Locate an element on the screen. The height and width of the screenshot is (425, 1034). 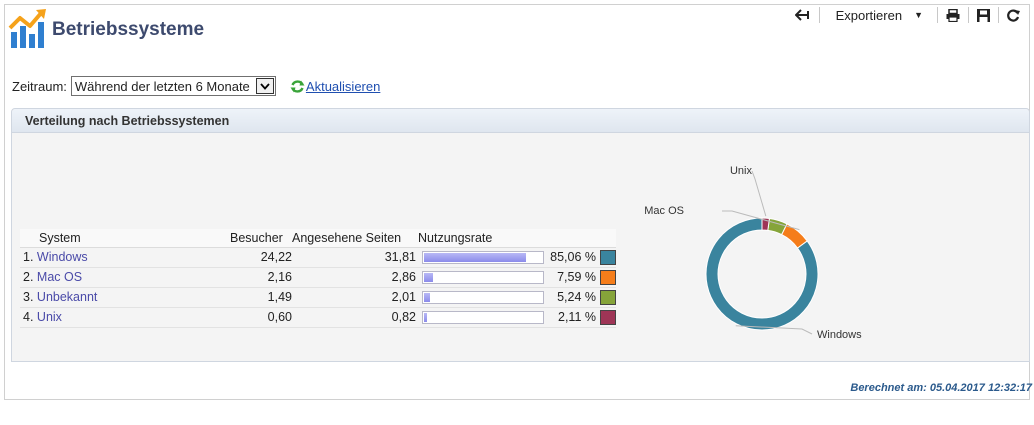
refresh-button: Aktualisieren is located at coordinates (335, 86).